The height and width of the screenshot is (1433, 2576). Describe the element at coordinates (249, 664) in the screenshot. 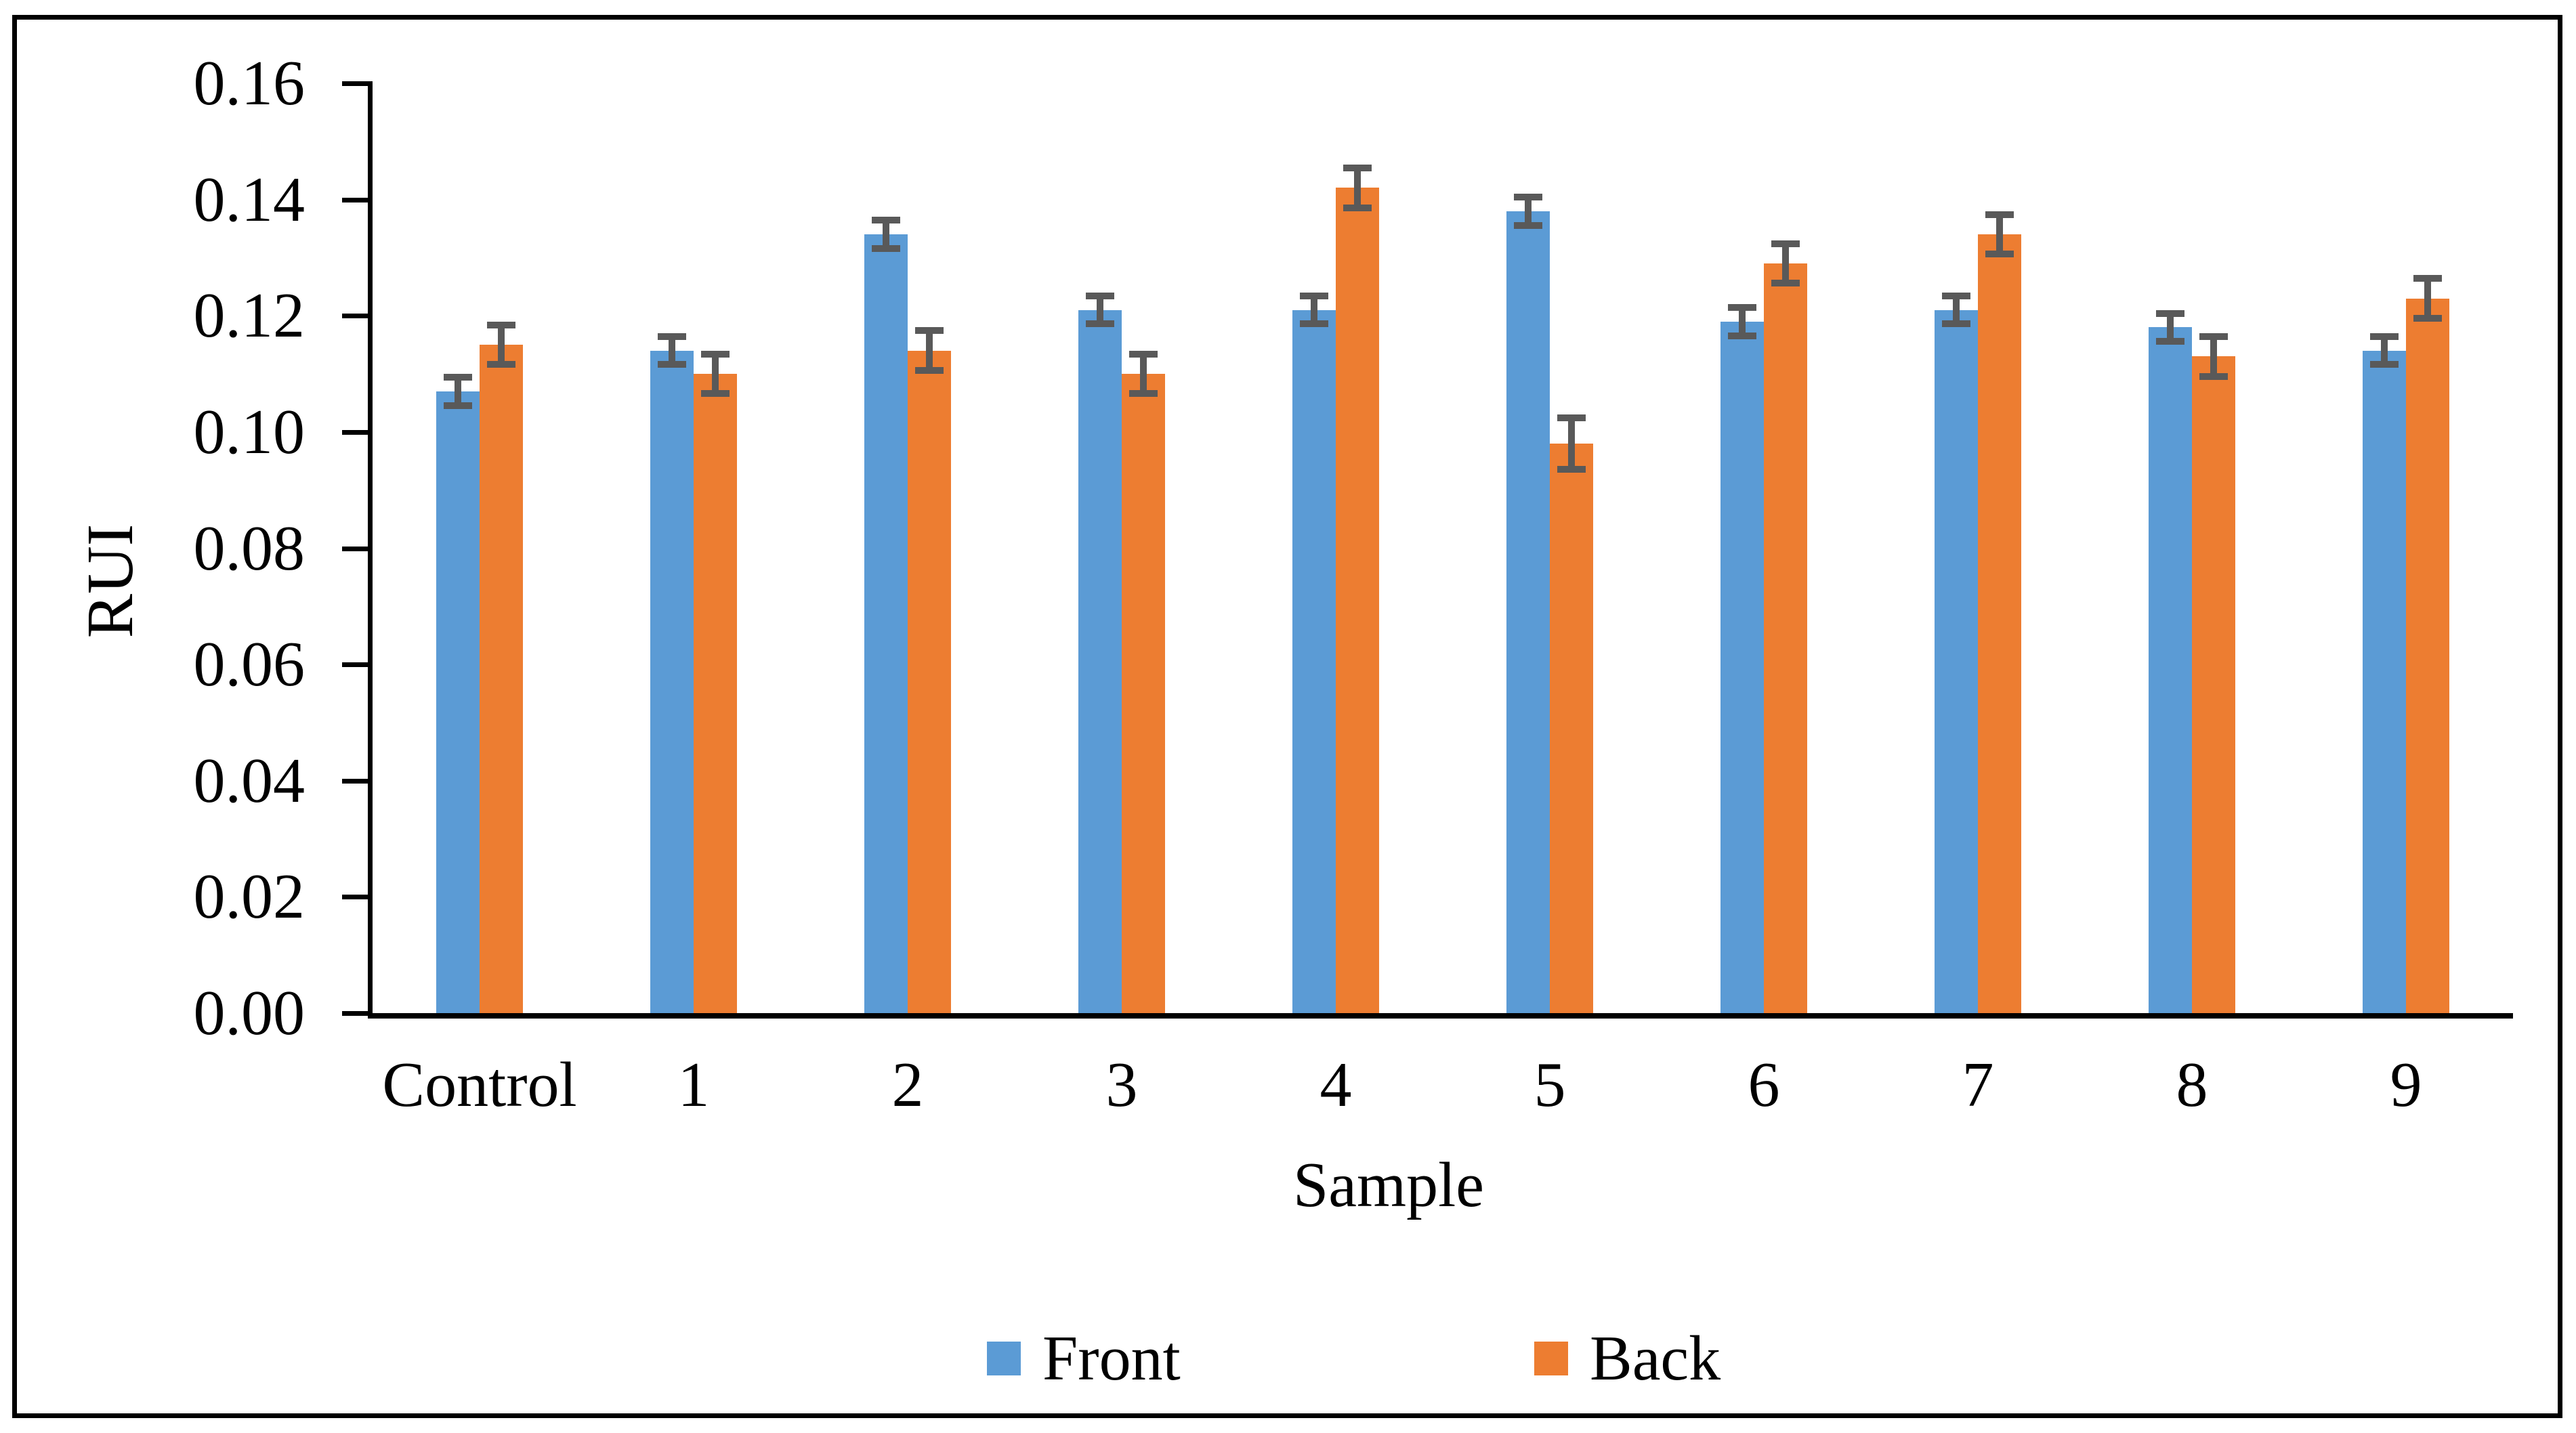

I see `y-tick-label: 0.06` at that location.